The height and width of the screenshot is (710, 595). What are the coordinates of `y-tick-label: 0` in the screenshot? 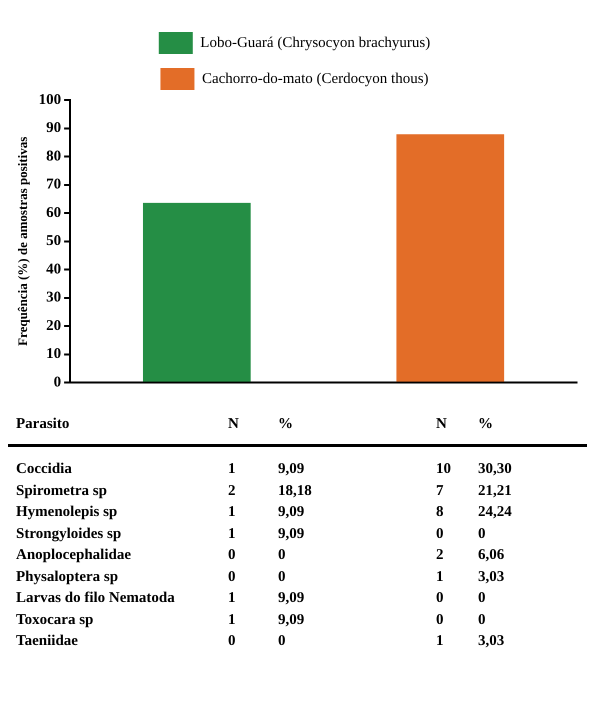 It's located at (58, 382).